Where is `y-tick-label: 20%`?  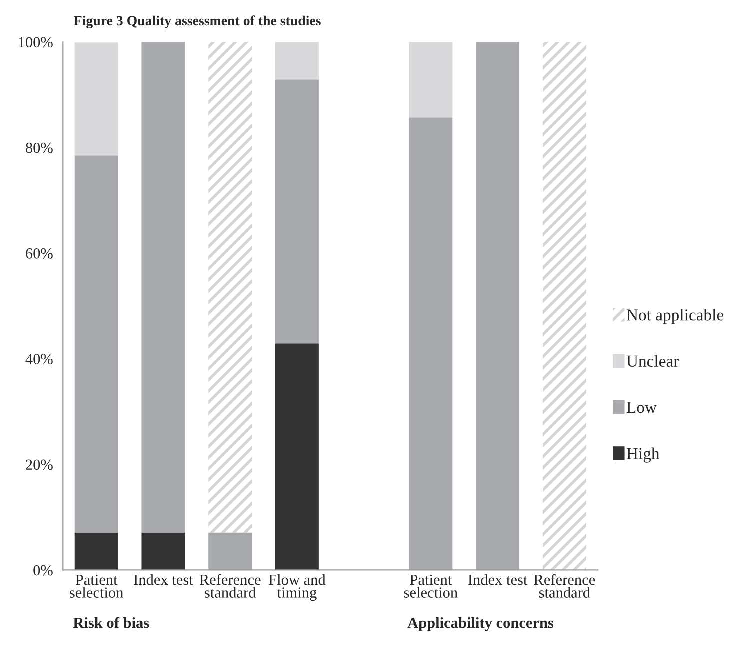
y-tick-label: 20% is located at coordinates (39, 465).